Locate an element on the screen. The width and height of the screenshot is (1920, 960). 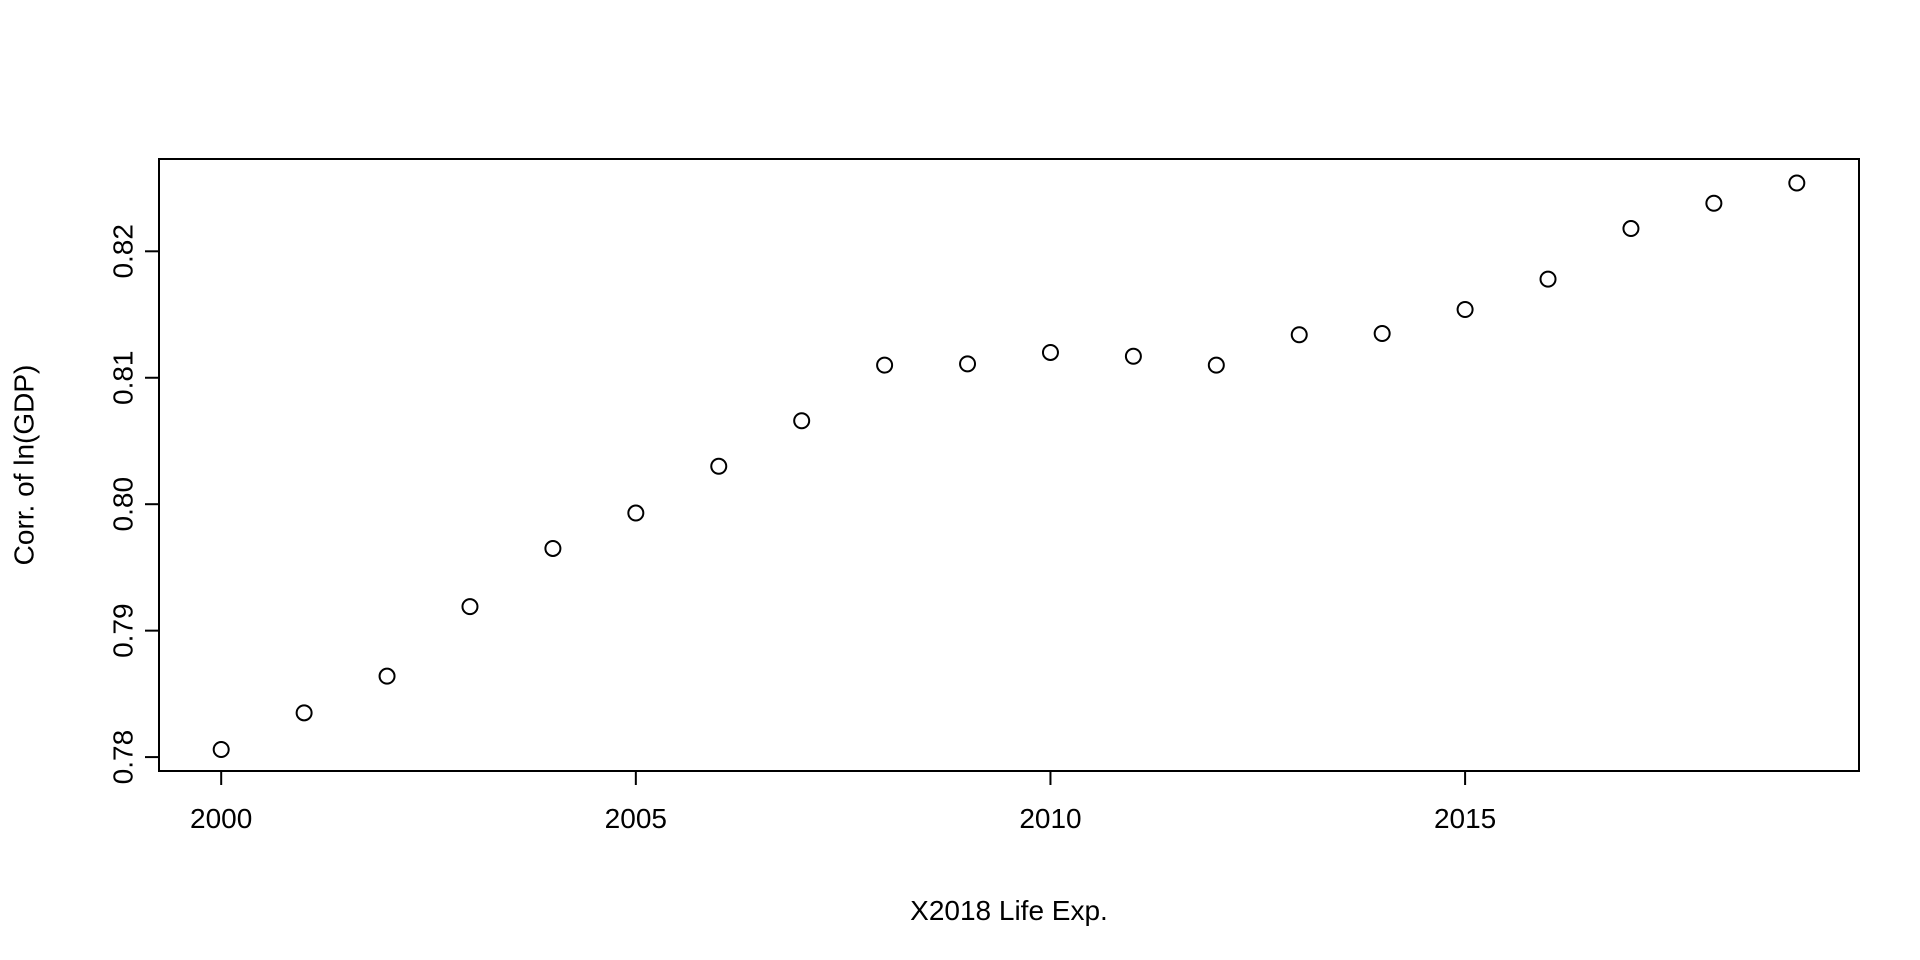
y-axis: 0.78 0.79 0.80 0.81 0.82 is located at coordinates (134, 504).